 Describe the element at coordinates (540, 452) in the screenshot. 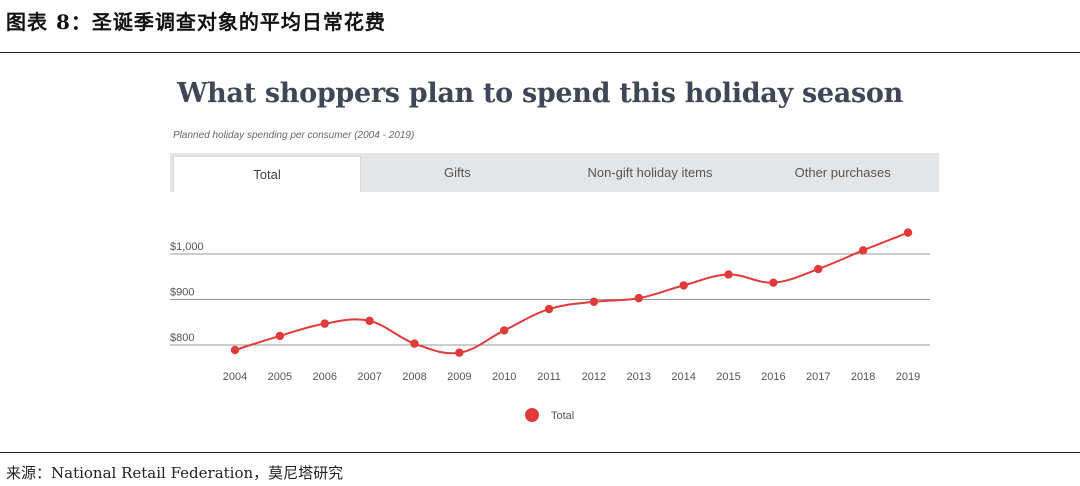

I see `bottom-rule` at that location.